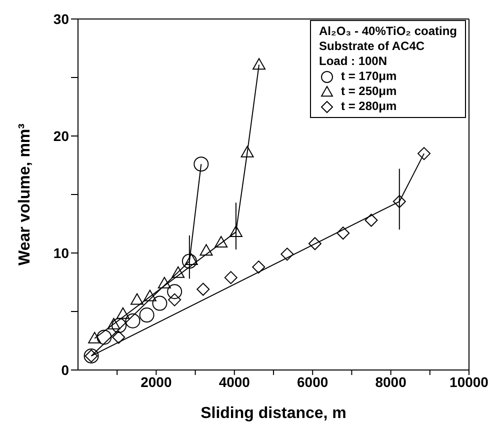  I want to click on y-tick-label: 30, so click(61, 18).